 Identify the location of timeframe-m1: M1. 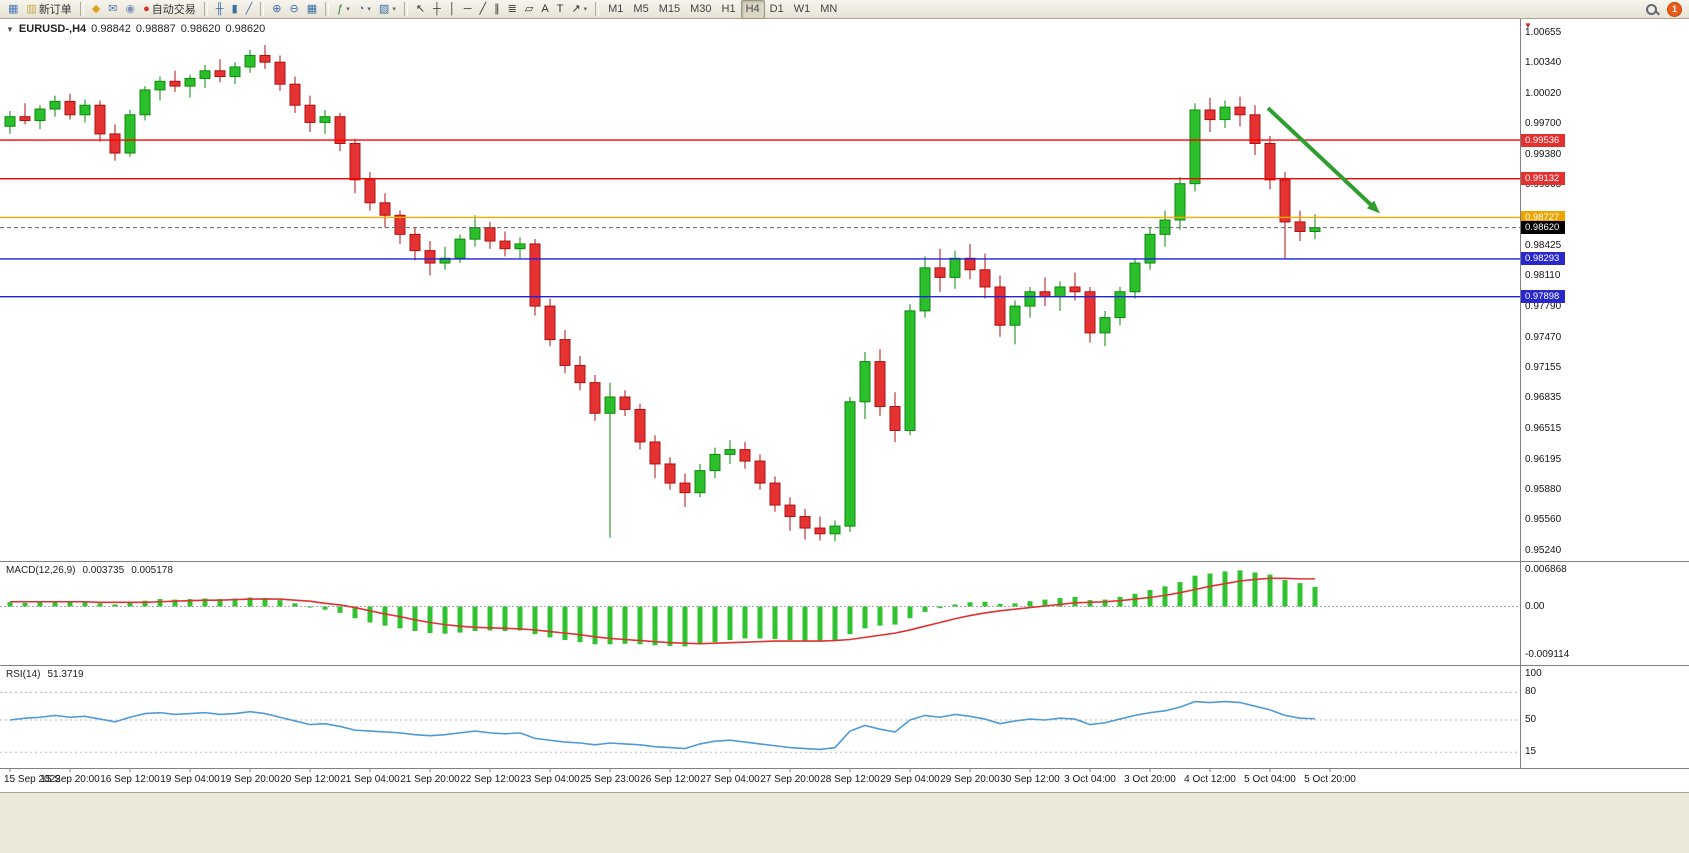
(615, 9).